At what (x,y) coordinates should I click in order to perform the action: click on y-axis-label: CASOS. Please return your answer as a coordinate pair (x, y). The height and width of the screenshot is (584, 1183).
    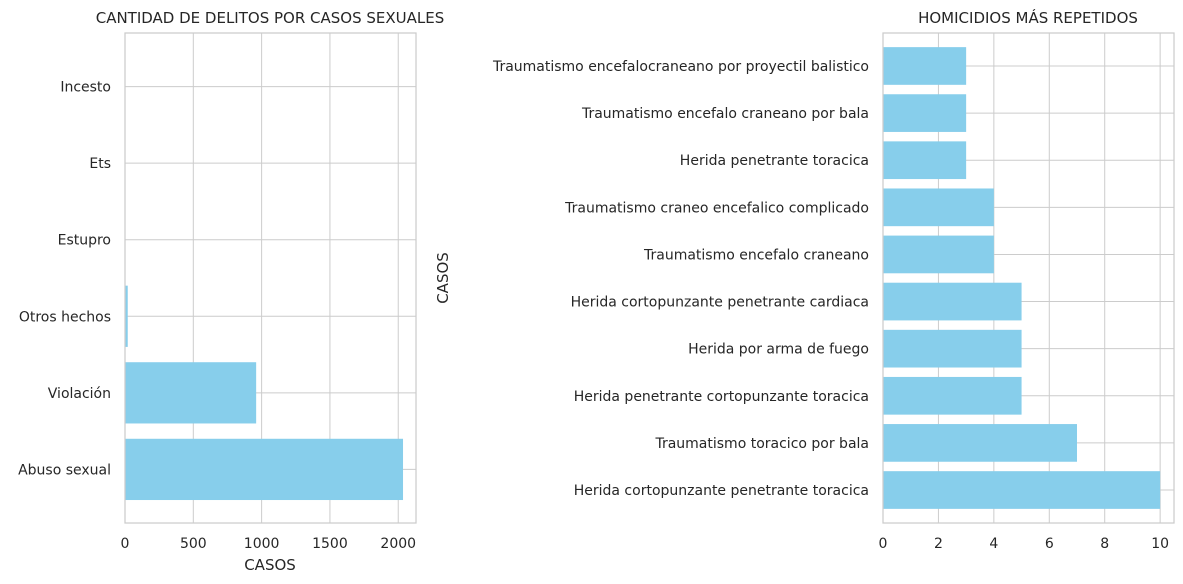
    Looking at the image, I should click on (443, 278).